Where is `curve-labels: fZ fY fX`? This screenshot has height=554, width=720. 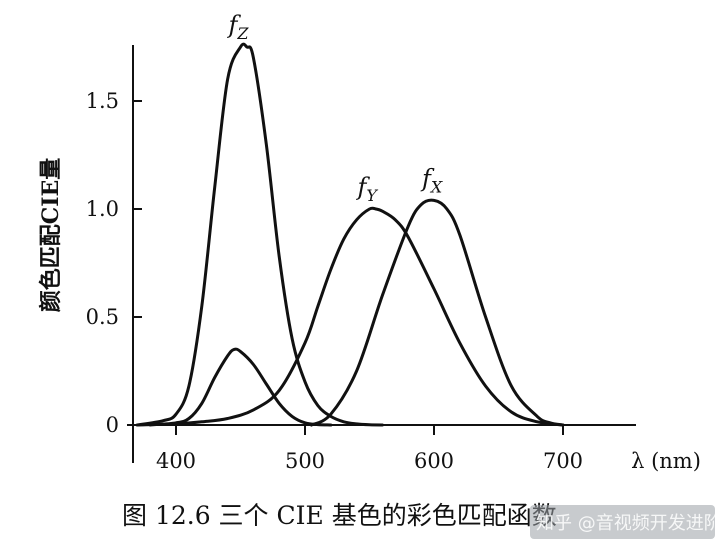 curve-labels: fZ fY fX is located at coordinates (335, 108).